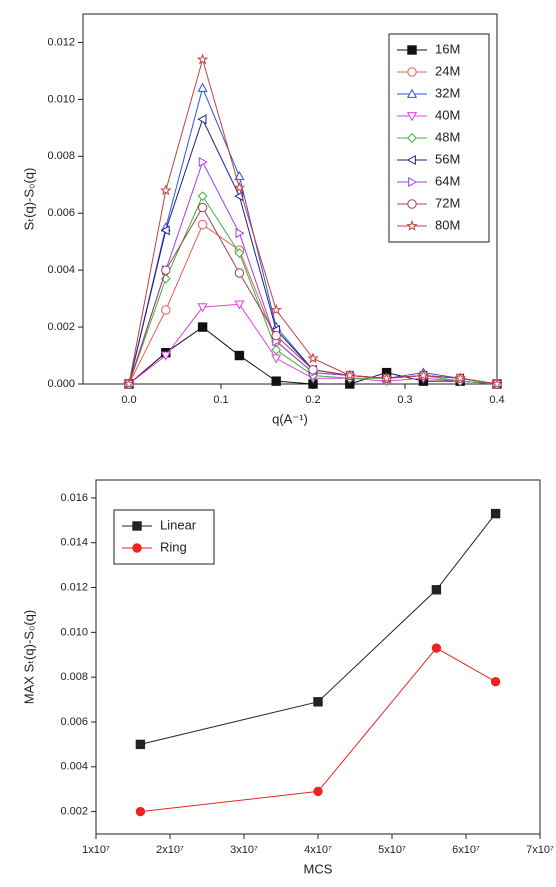  What do you see at coordinates (466, 850) in the screenshot?
I see `x-tick-label: 6x10⁷` at bounding box center [466, 850].